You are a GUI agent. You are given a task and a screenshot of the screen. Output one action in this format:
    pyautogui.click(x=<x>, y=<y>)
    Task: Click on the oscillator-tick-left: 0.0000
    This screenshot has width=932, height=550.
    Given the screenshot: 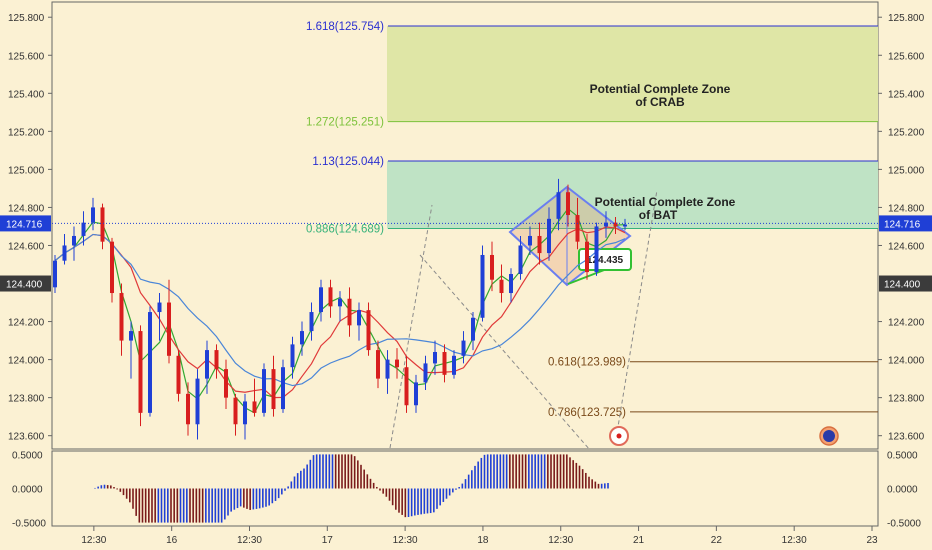 What is the action you would take?
    pyautogui.click(x=27, y=490)
    